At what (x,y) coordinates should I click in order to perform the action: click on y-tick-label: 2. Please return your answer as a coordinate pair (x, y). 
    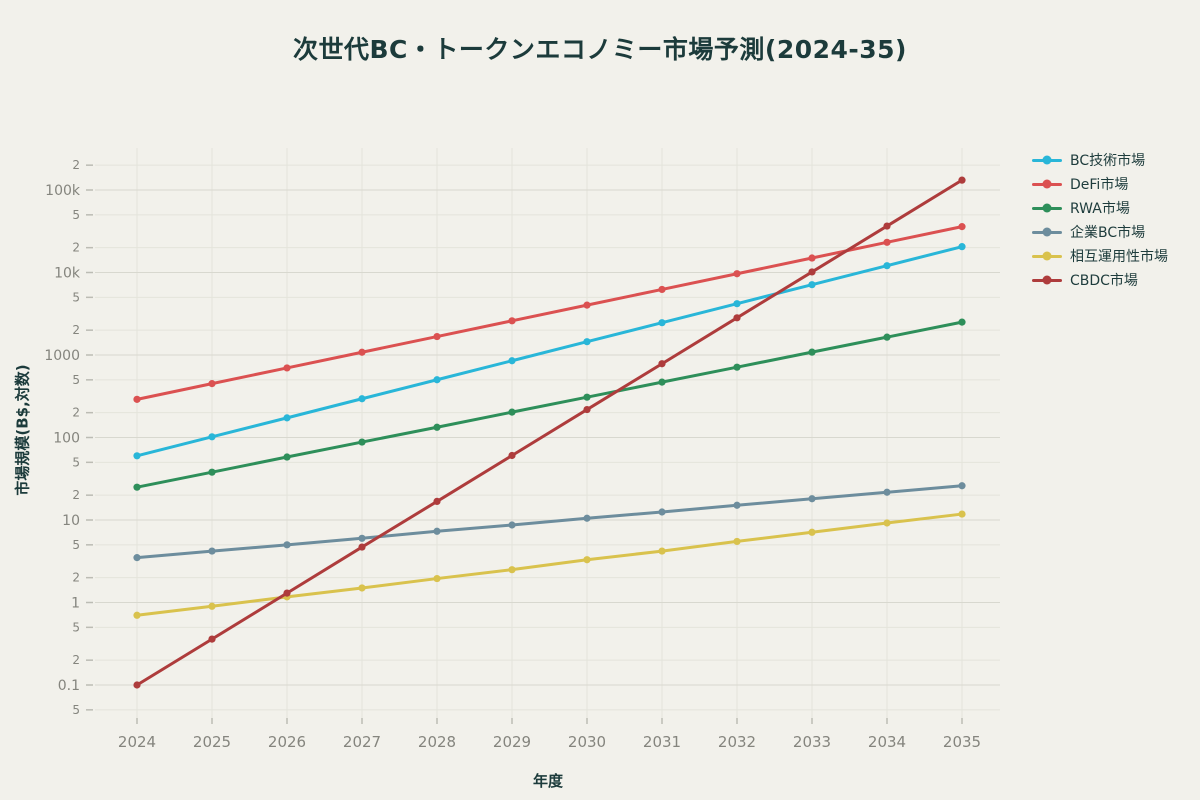
    Looking at the image, I should click on (76, 413).